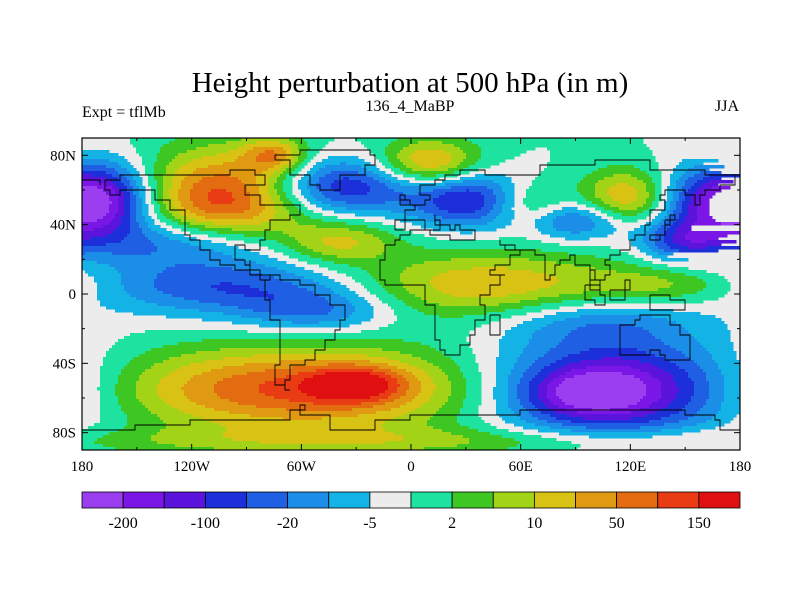 This screenshot has height=605, width=800. Describe the element at coordinates (64, 364) in the screenshot. I see `y-tick-label: 40S` at that location.